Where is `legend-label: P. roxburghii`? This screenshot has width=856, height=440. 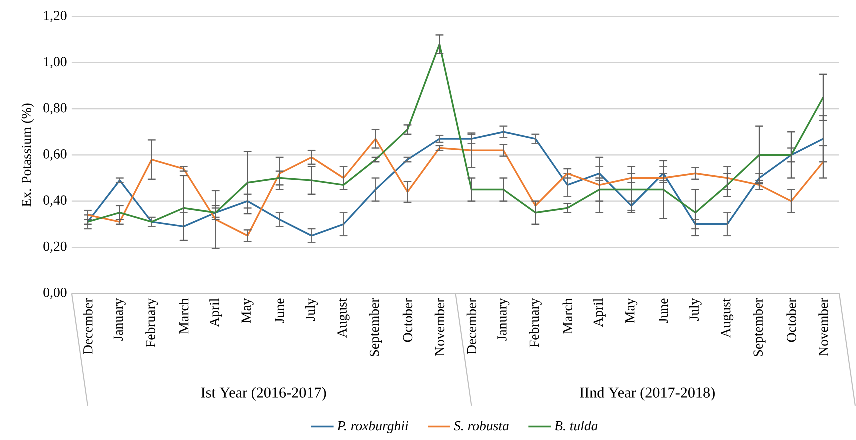 legend-label: P. roxburghii is located at coordinates (372, 427).